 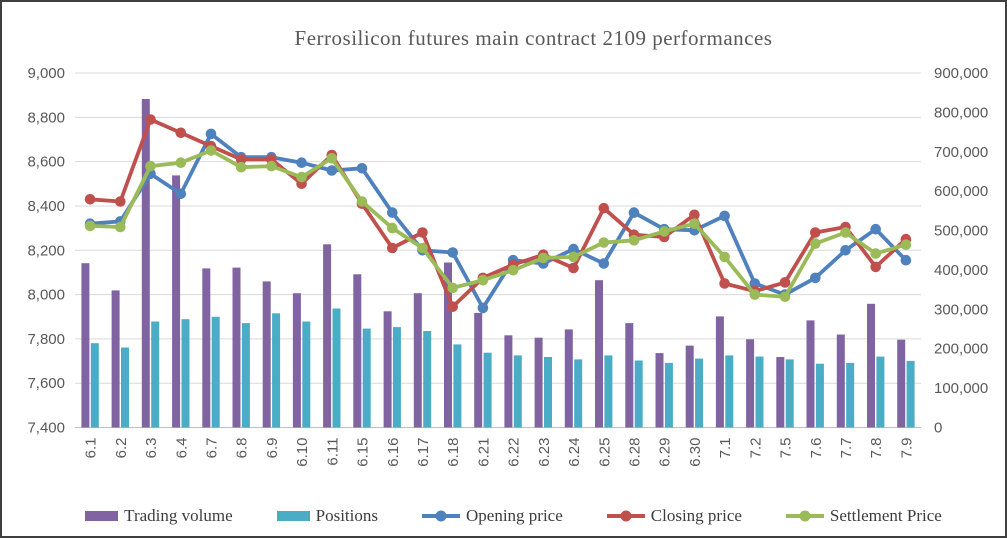 I want to click on trading-volume-swatch, so click(x=102, y=516).